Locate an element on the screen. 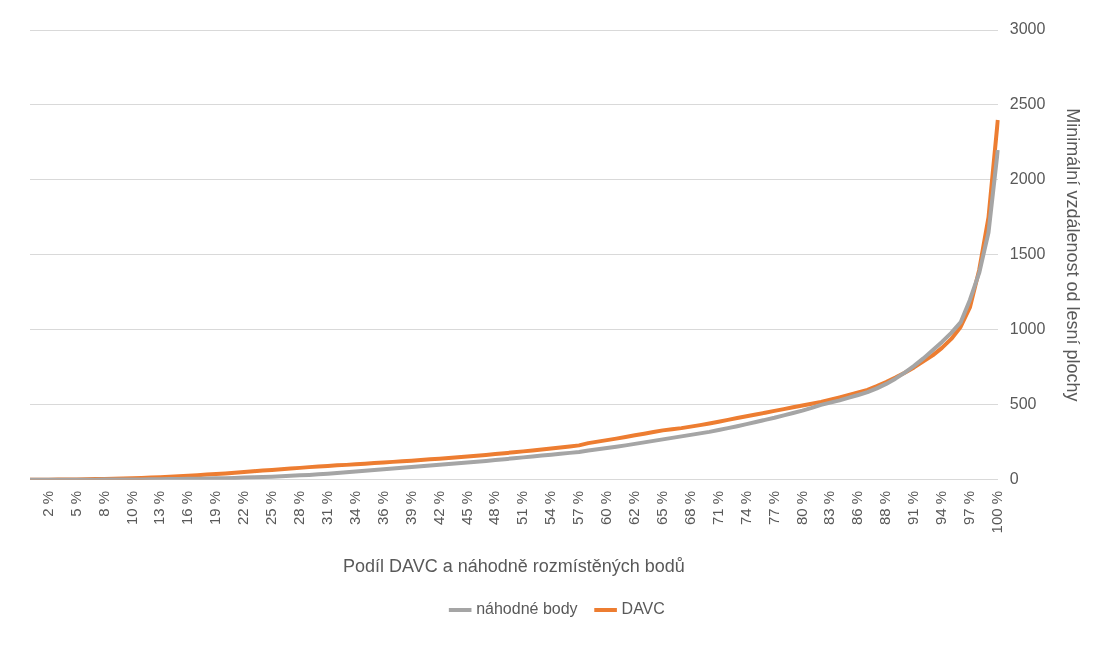 This screenshot has height=648, width=1107. x-tick-label: 8 % is located at coordinates (103, 503).